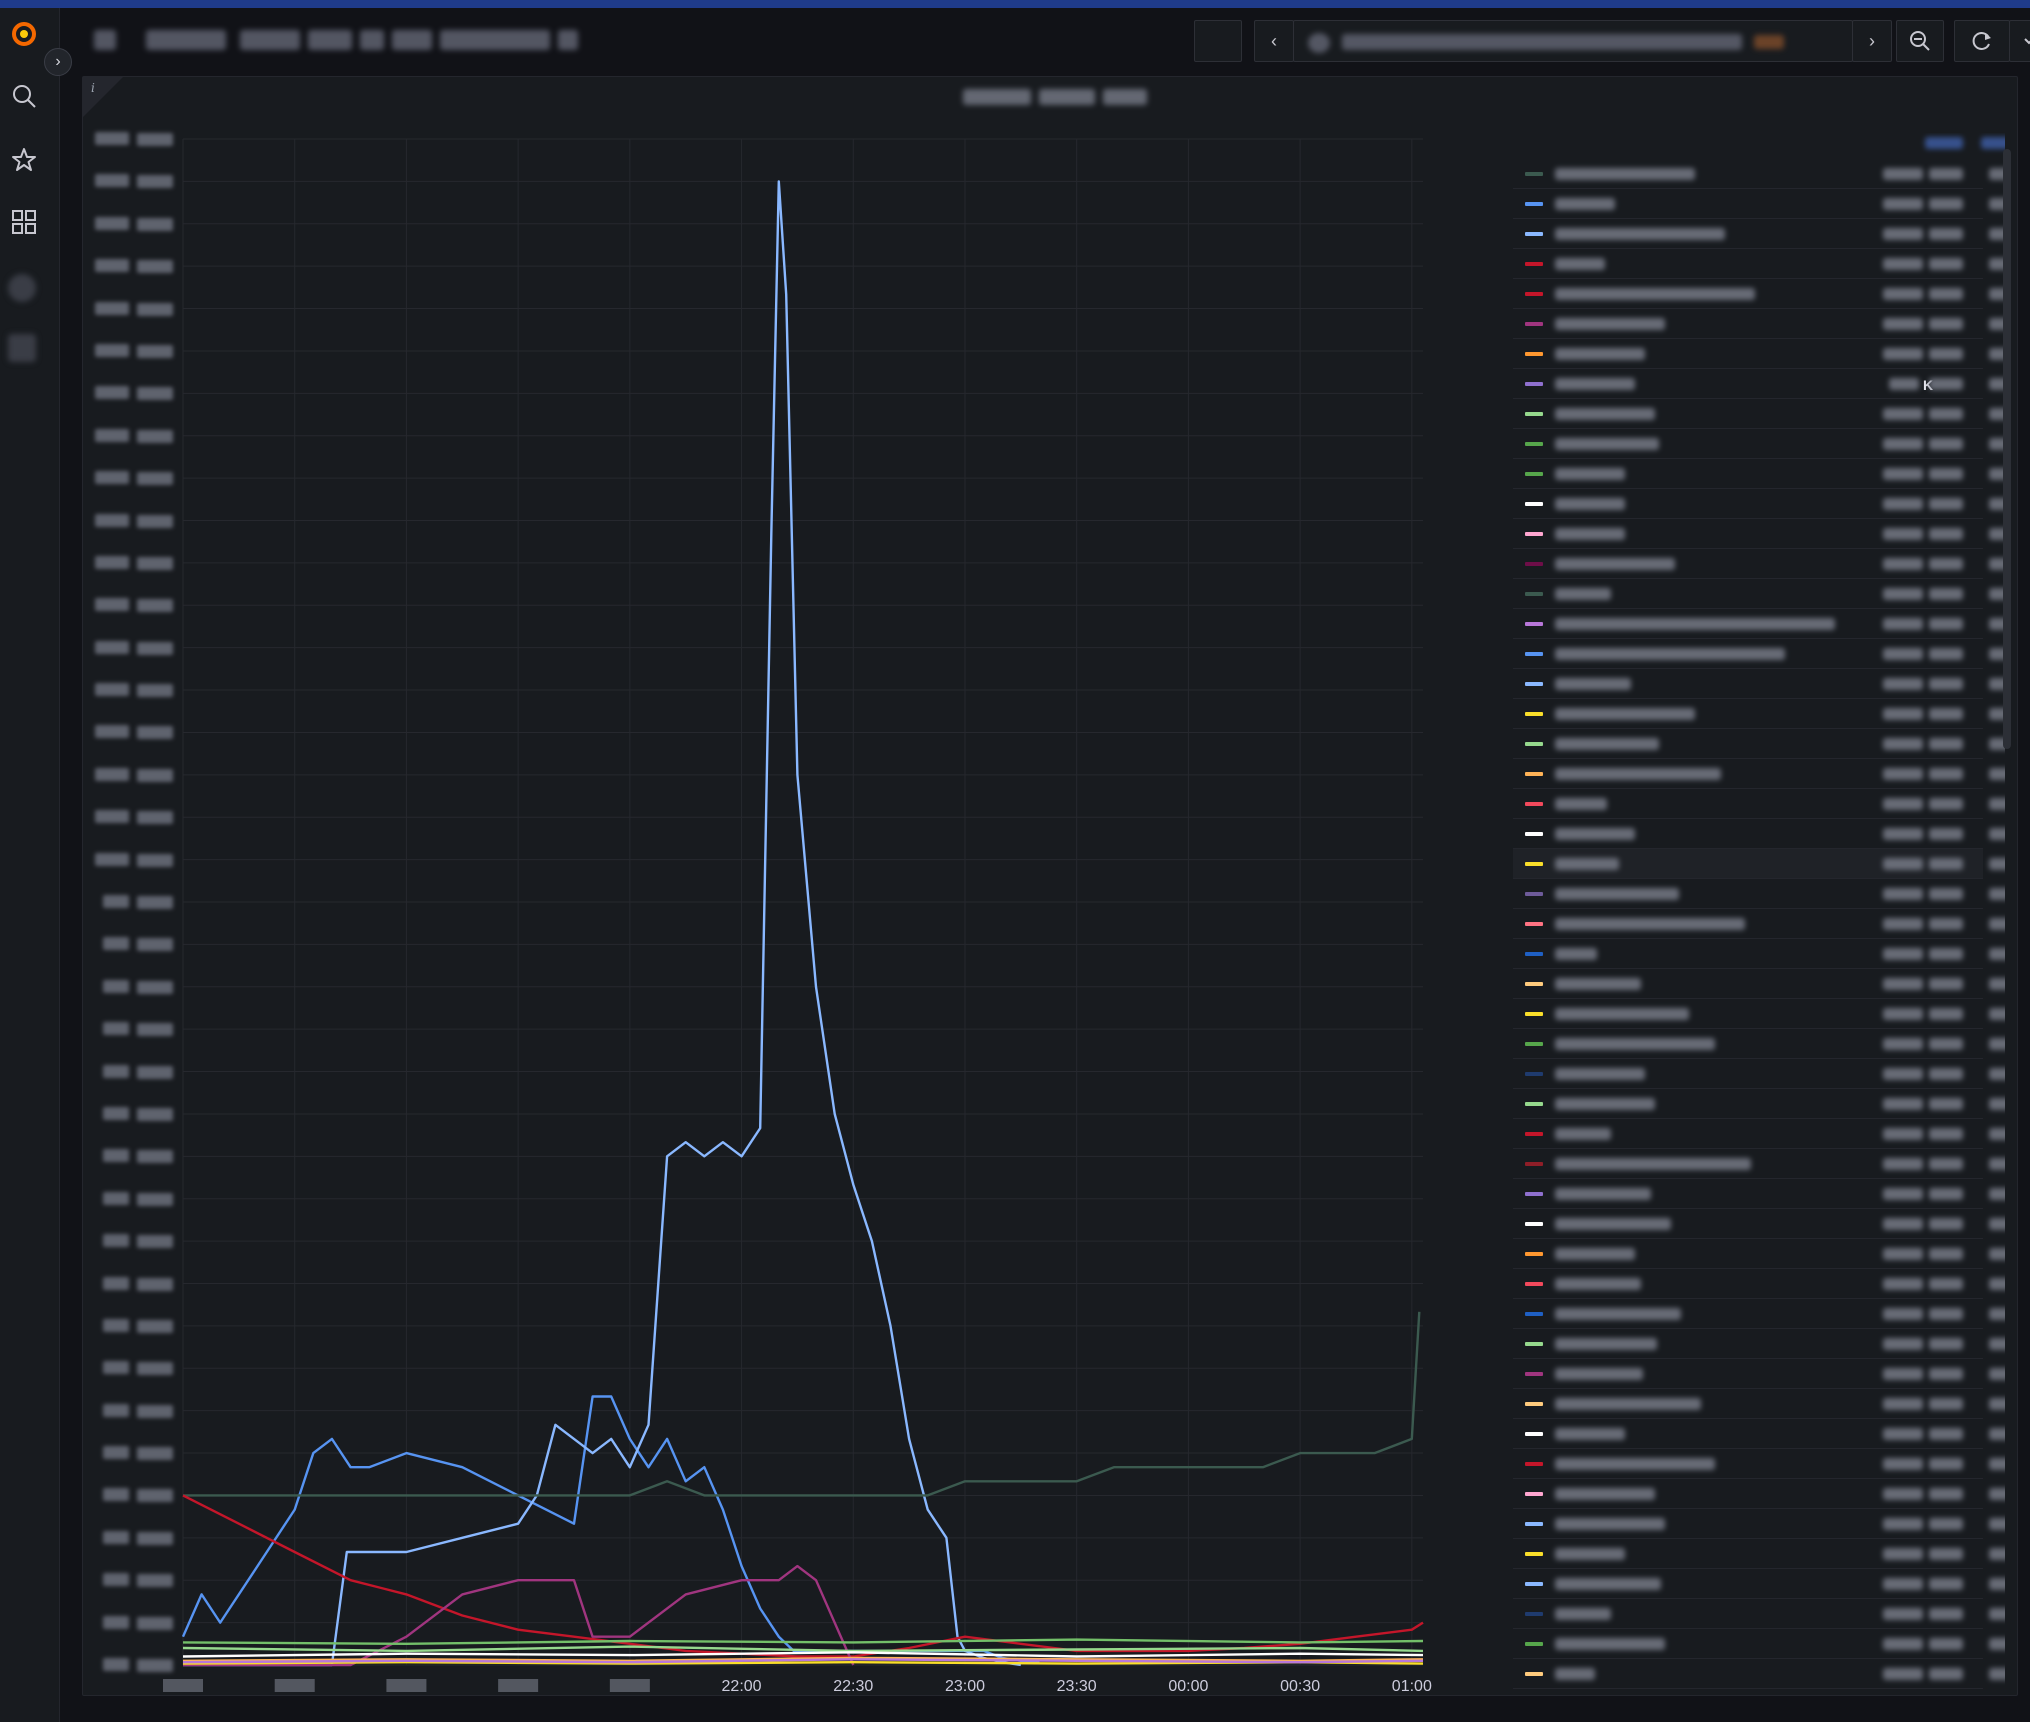  I want to click on refresh-icon, so click(1982, 41).